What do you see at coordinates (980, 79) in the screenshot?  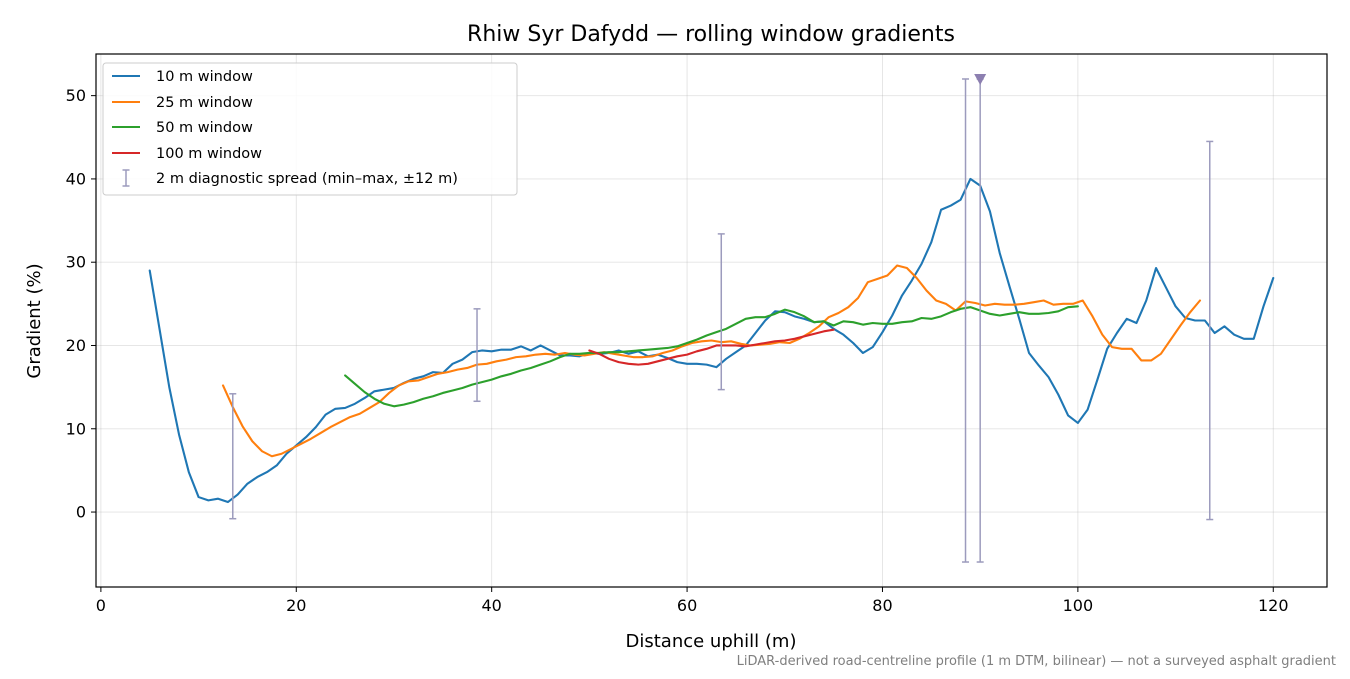 I see `clipped-marker` at bounding box center [980, 79].